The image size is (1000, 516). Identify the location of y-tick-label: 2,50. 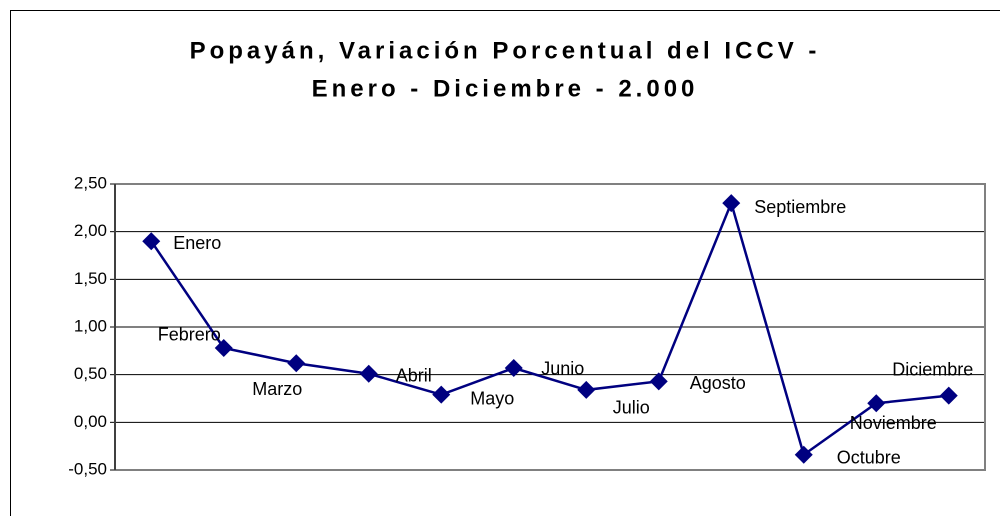
(90, 182).